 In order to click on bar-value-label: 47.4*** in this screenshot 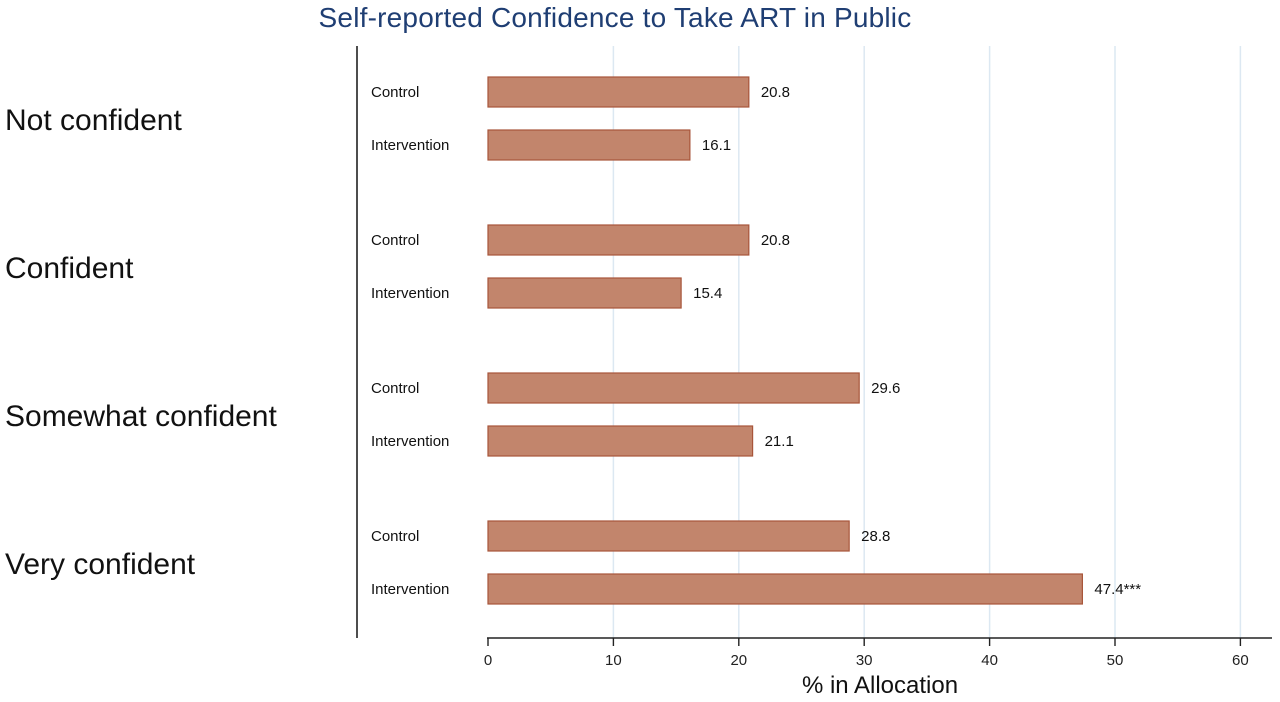, I will do `click(1117, 589)`.